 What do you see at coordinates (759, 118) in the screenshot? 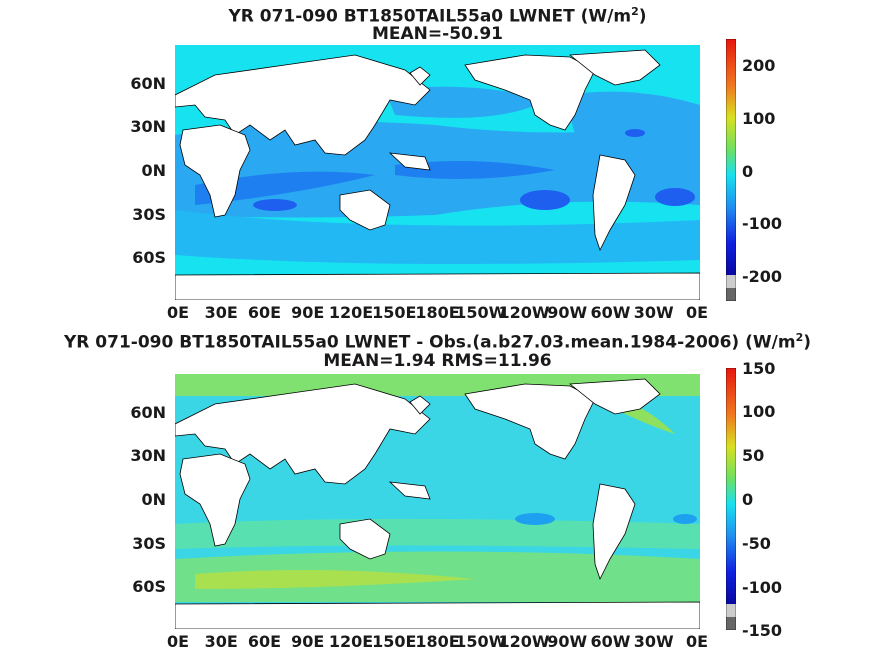
I see `panel1-cbar-label-100: 100` at bounding box center [759, 118].